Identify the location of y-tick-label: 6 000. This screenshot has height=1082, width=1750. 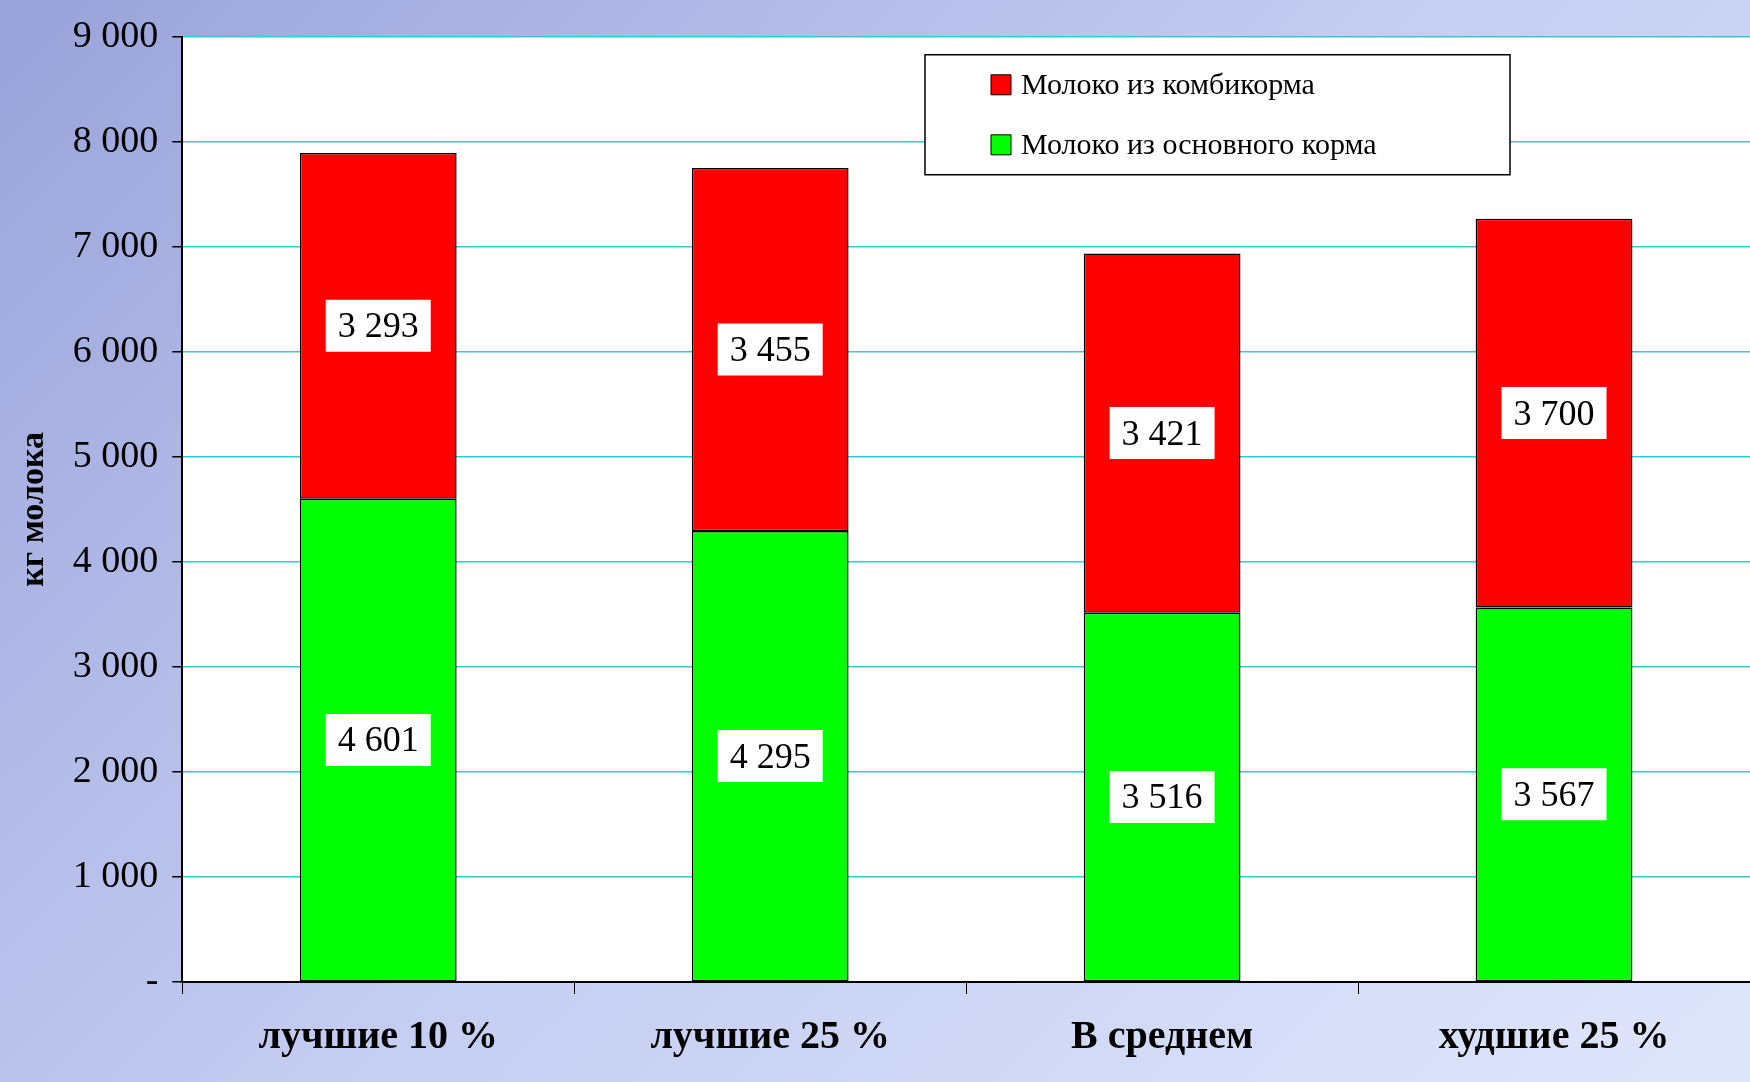
(115, 348).